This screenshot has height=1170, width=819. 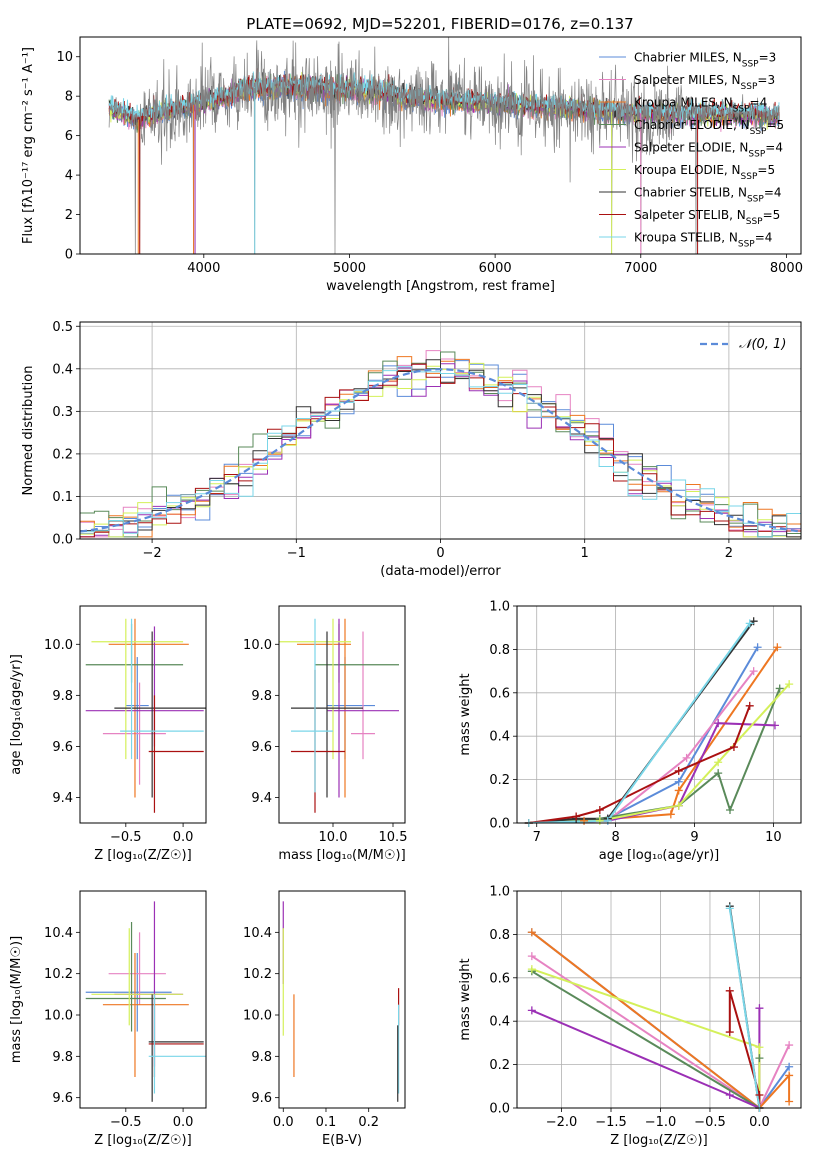 I want to click on y-tick-label: 0, so click(x=69, y=255).